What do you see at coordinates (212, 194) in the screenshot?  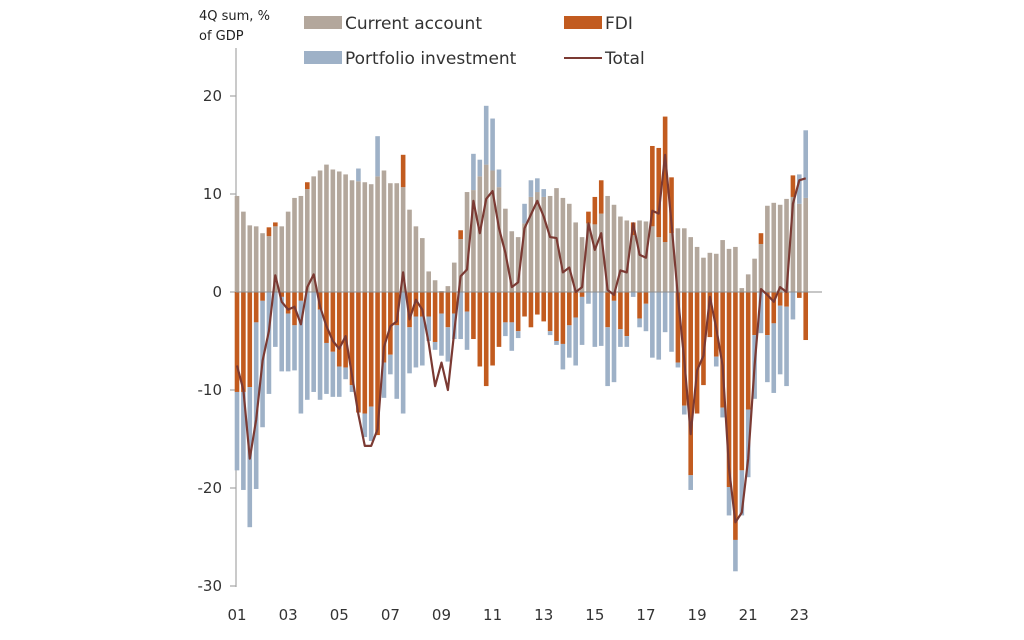 I see `y-tick-label: 10` at bounding box center [212, 194].